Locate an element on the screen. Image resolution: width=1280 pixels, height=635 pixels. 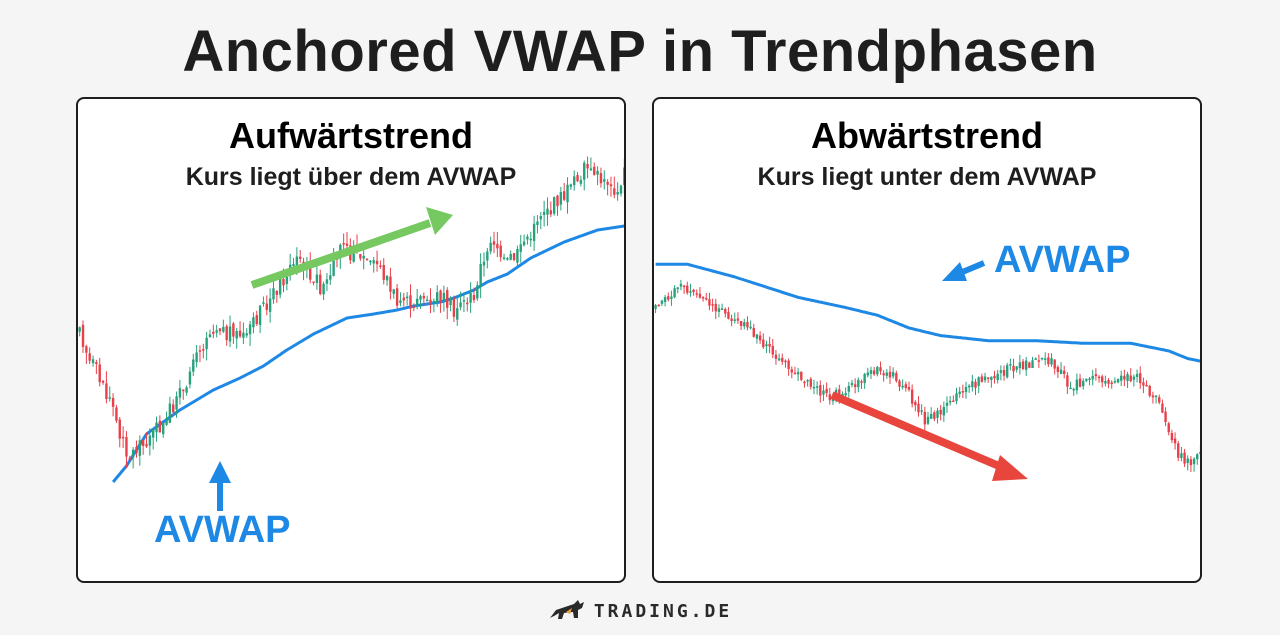
uptrend-subtitle: Kurs liegt über dem AVWAP is located at coordinates (351, 177).